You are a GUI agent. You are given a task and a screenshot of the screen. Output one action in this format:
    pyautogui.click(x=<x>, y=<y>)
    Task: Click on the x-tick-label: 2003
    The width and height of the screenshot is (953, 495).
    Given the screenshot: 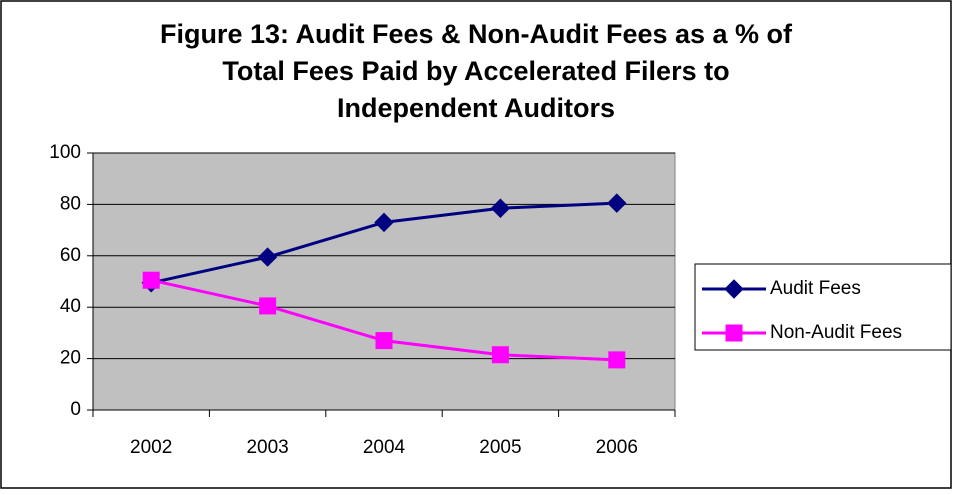 What is the action you would take?
    pyautogui.click(x=267, y=447)
    